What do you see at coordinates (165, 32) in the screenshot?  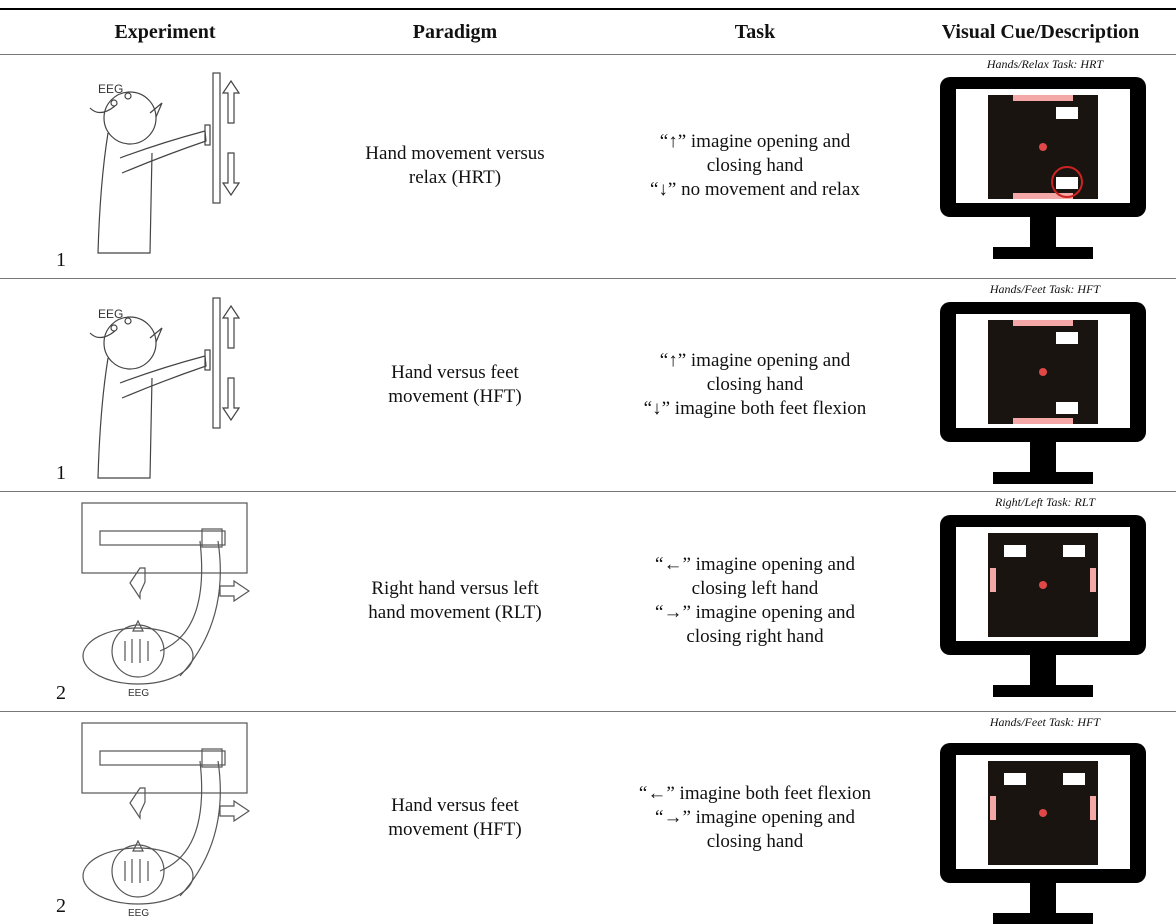 I see `header-cell: Experiment` at bounding box center [165, 32].